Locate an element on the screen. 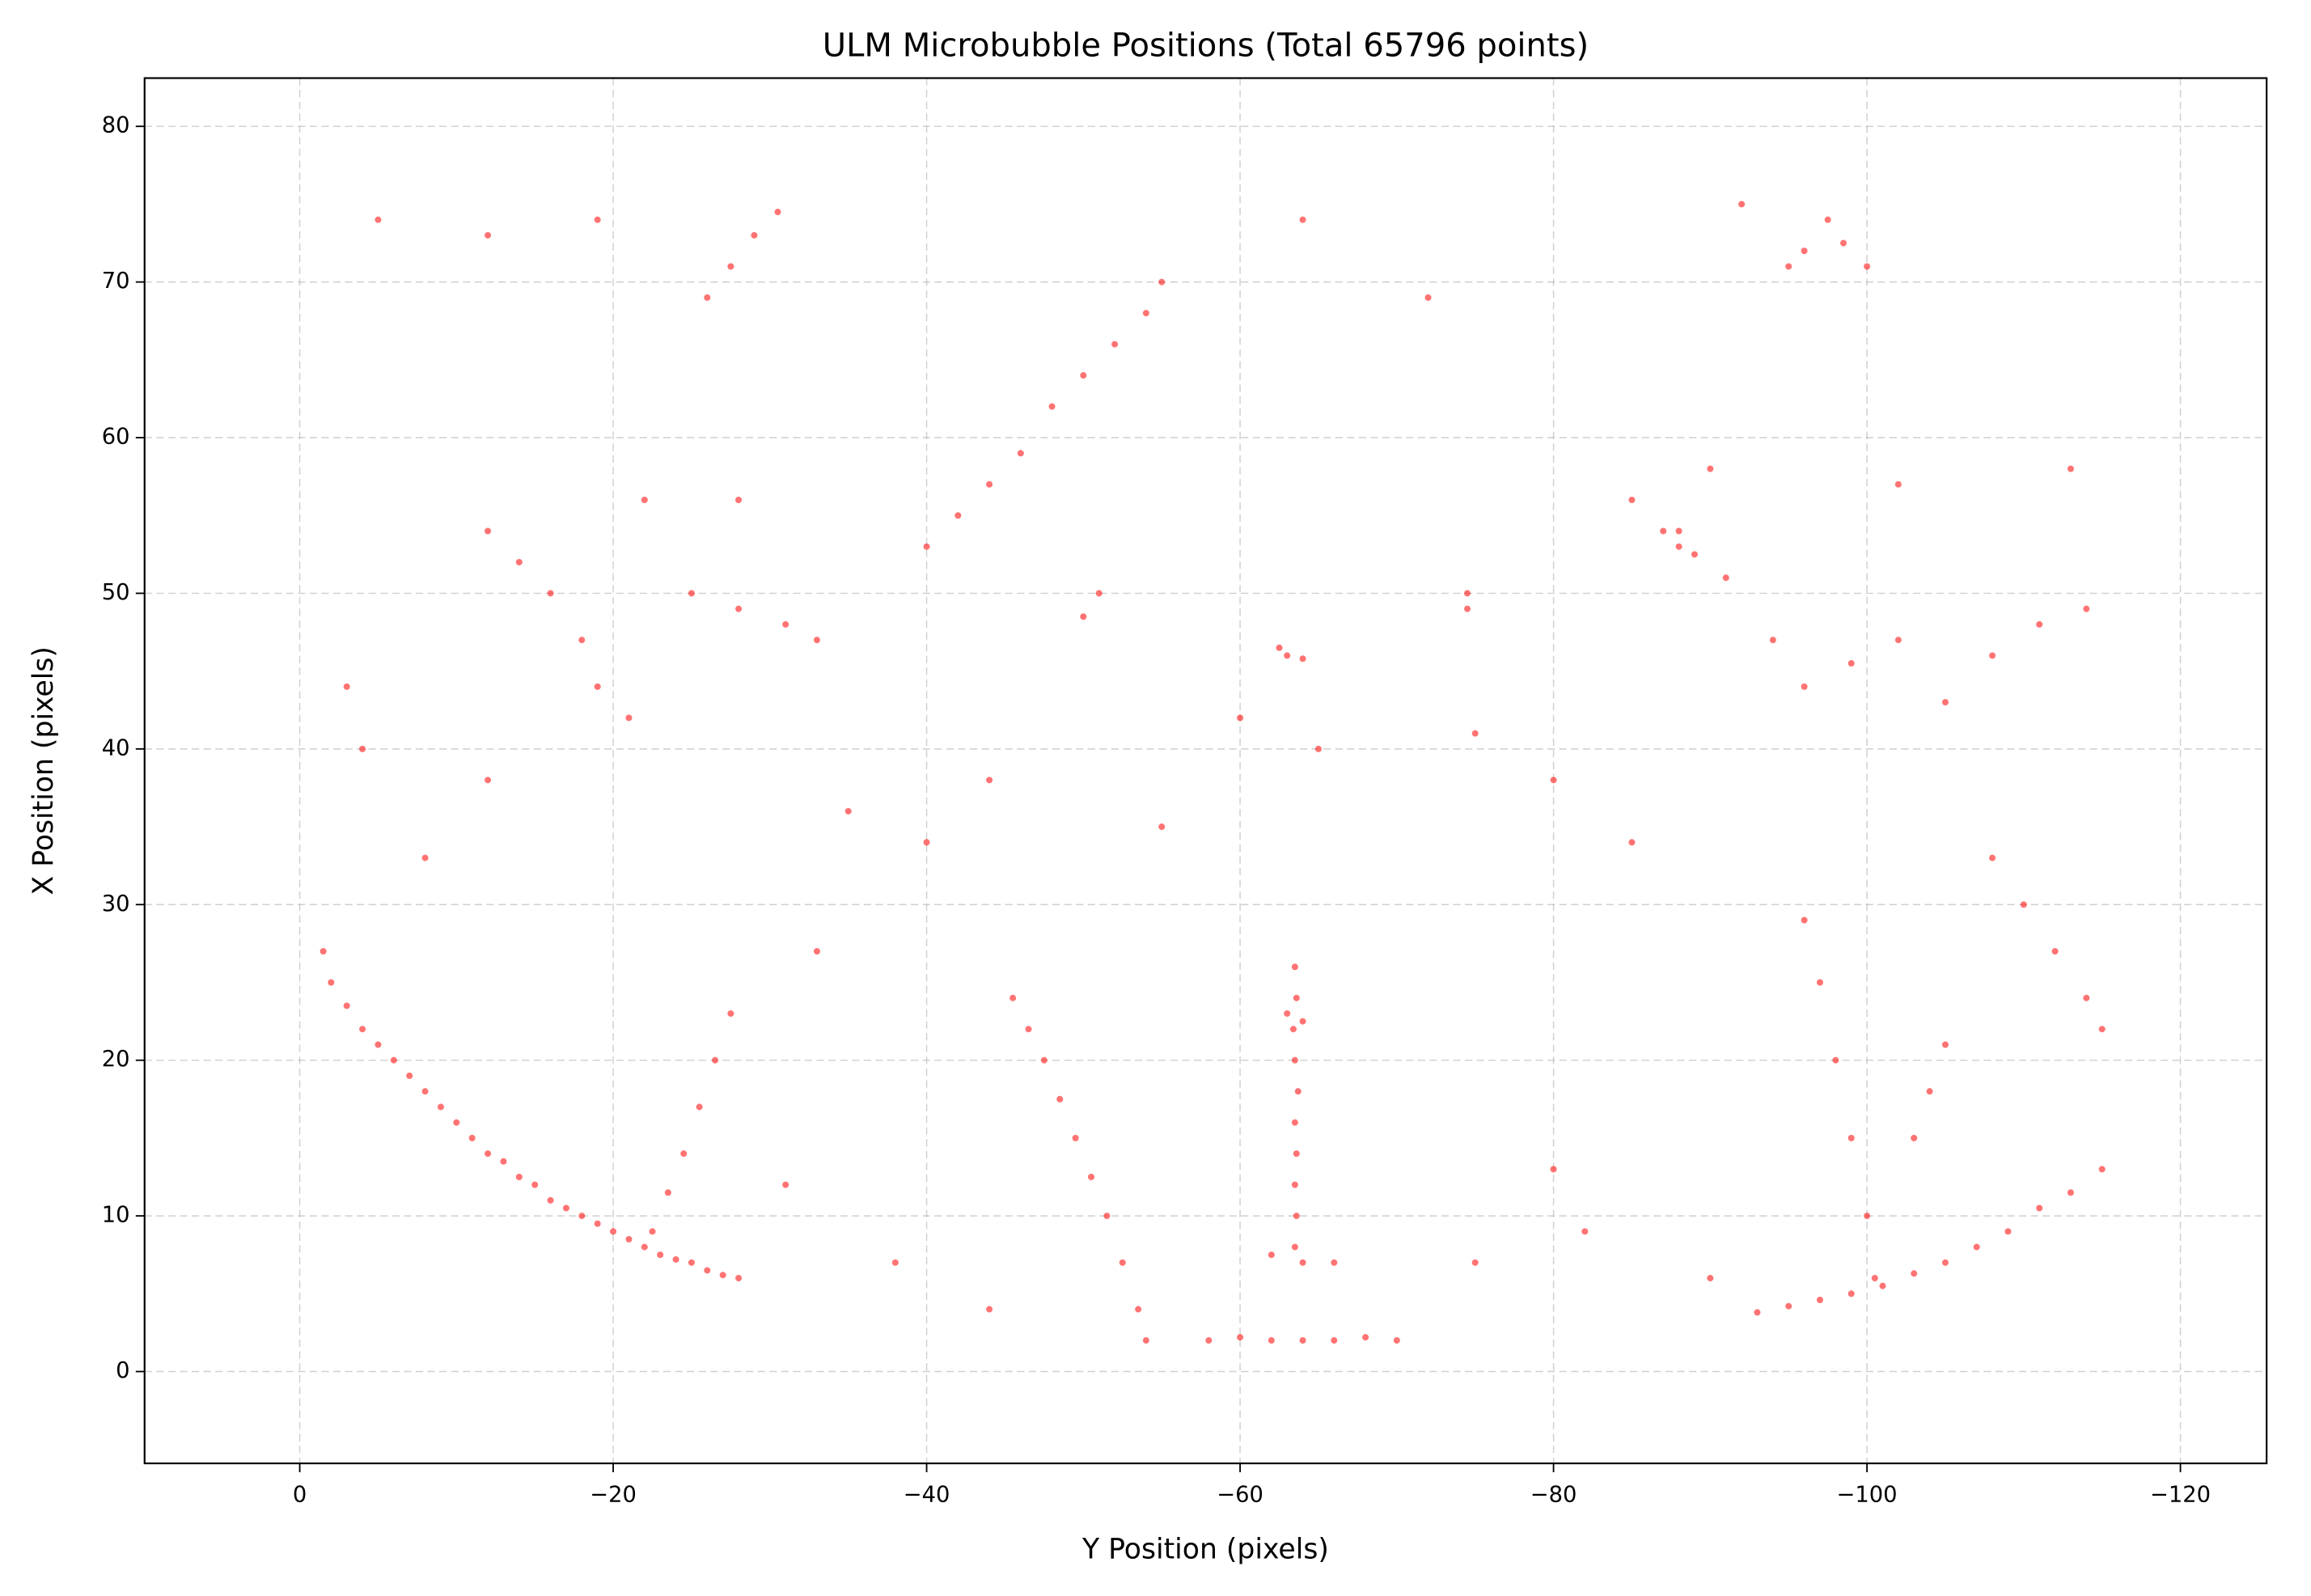  y-tick-label: 40 is located at coordinates (116, 748).